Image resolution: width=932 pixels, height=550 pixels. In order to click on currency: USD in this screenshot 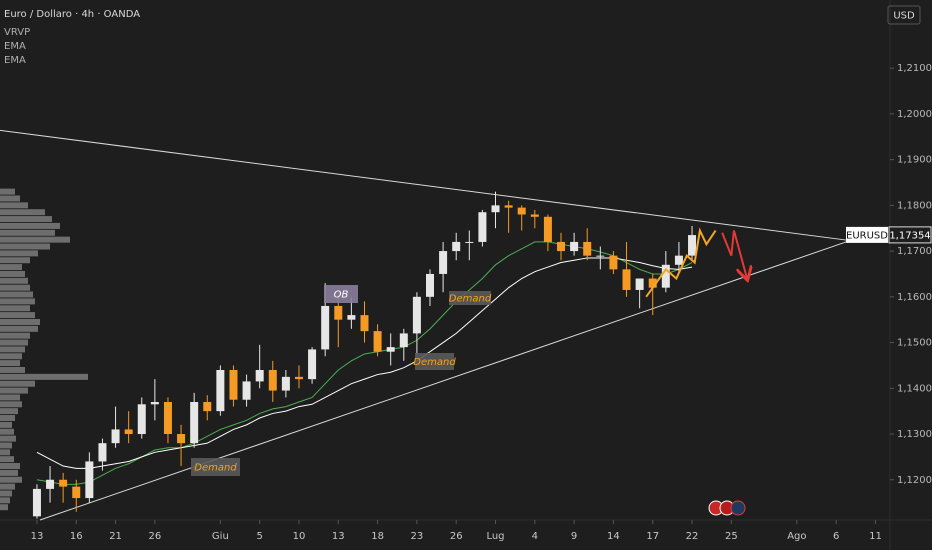, I will do `click(904, 16)`.